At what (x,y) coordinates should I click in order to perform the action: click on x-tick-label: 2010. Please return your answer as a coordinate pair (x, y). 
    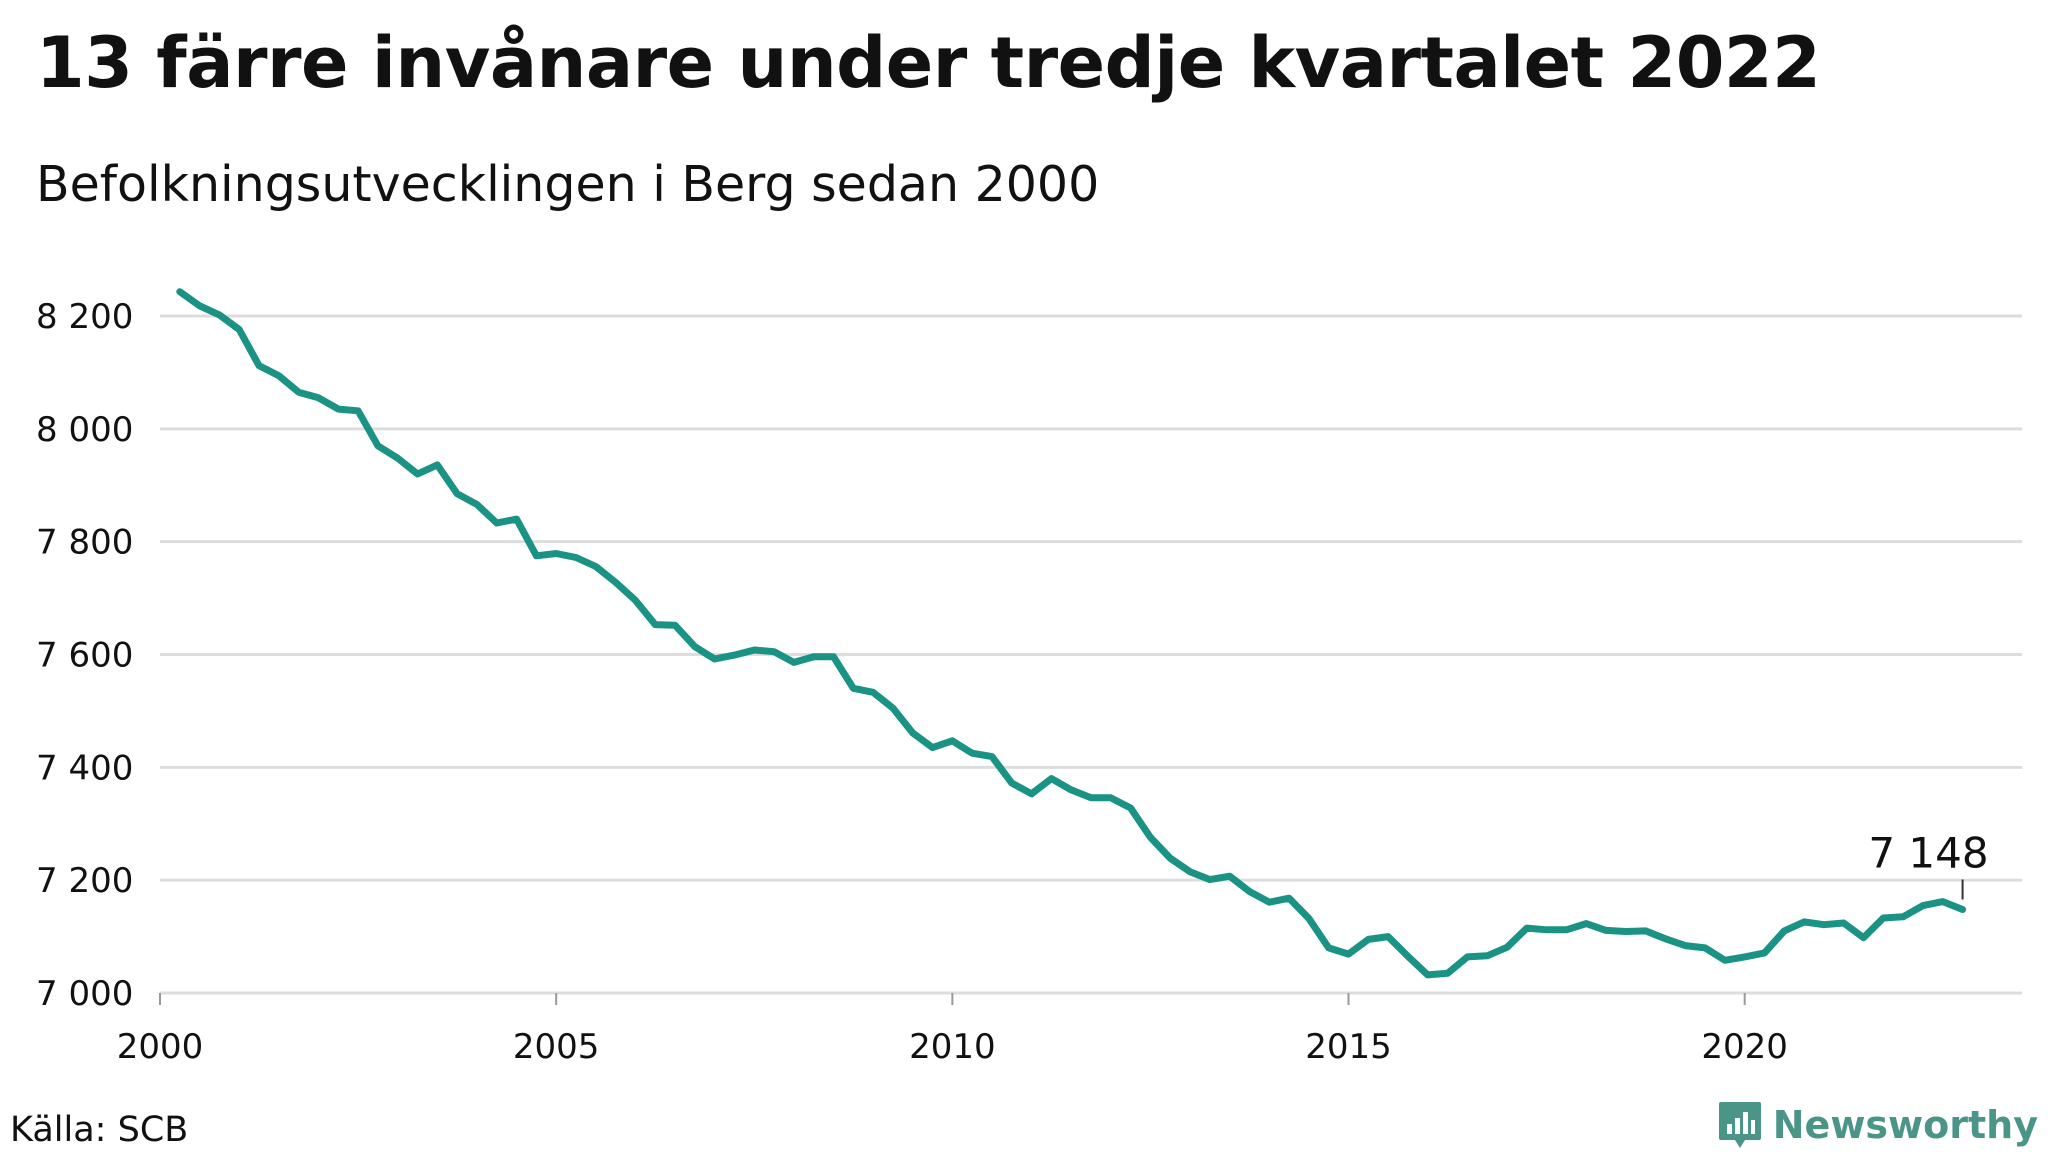
    Looking at the image, I should click on (952, 1047).